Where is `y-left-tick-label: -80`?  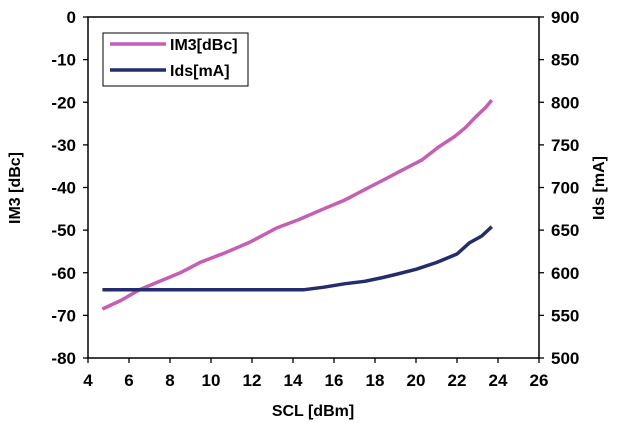
y-left-tick-label: -80 is located at coordinates (63, 358).